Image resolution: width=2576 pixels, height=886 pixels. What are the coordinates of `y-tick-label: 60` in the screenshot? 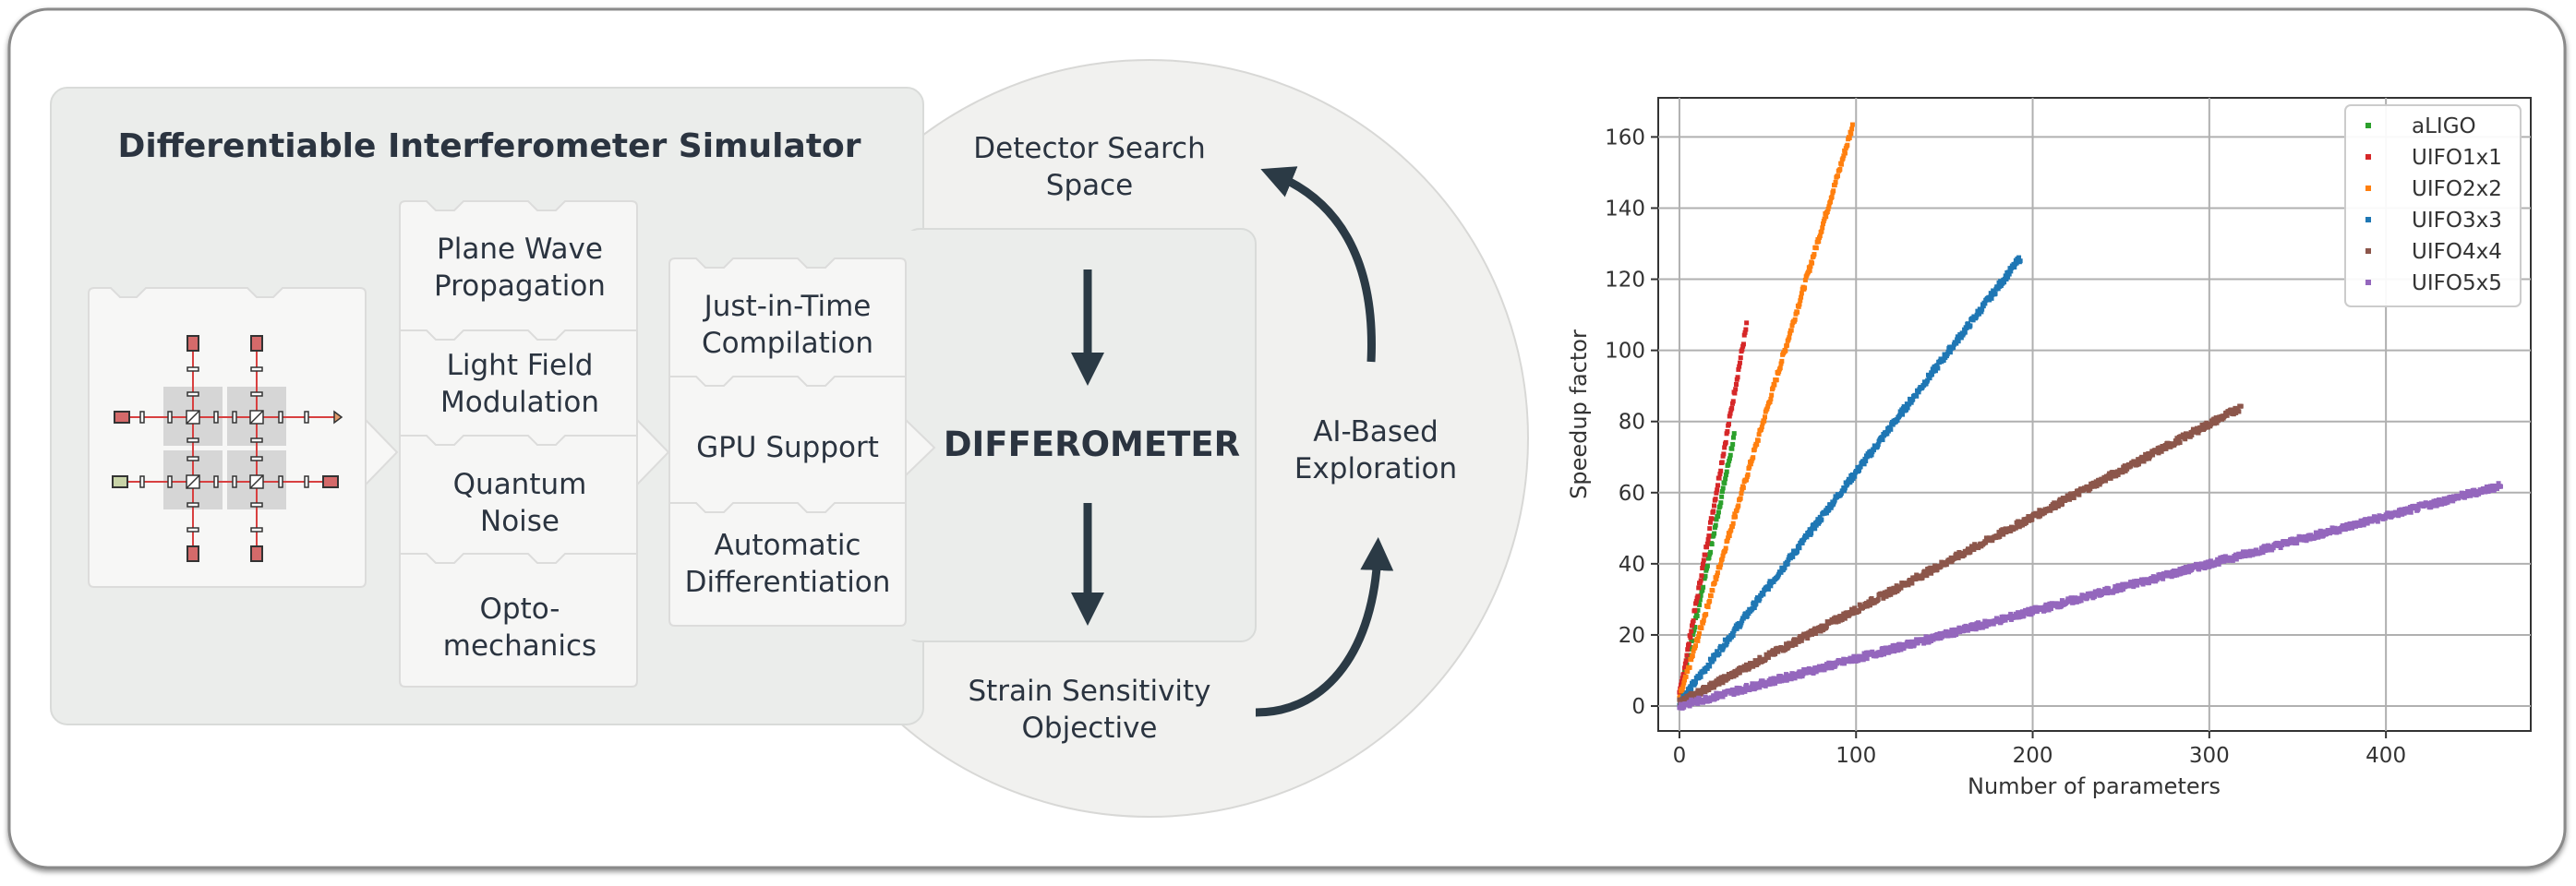 It's located at (1632, 494).